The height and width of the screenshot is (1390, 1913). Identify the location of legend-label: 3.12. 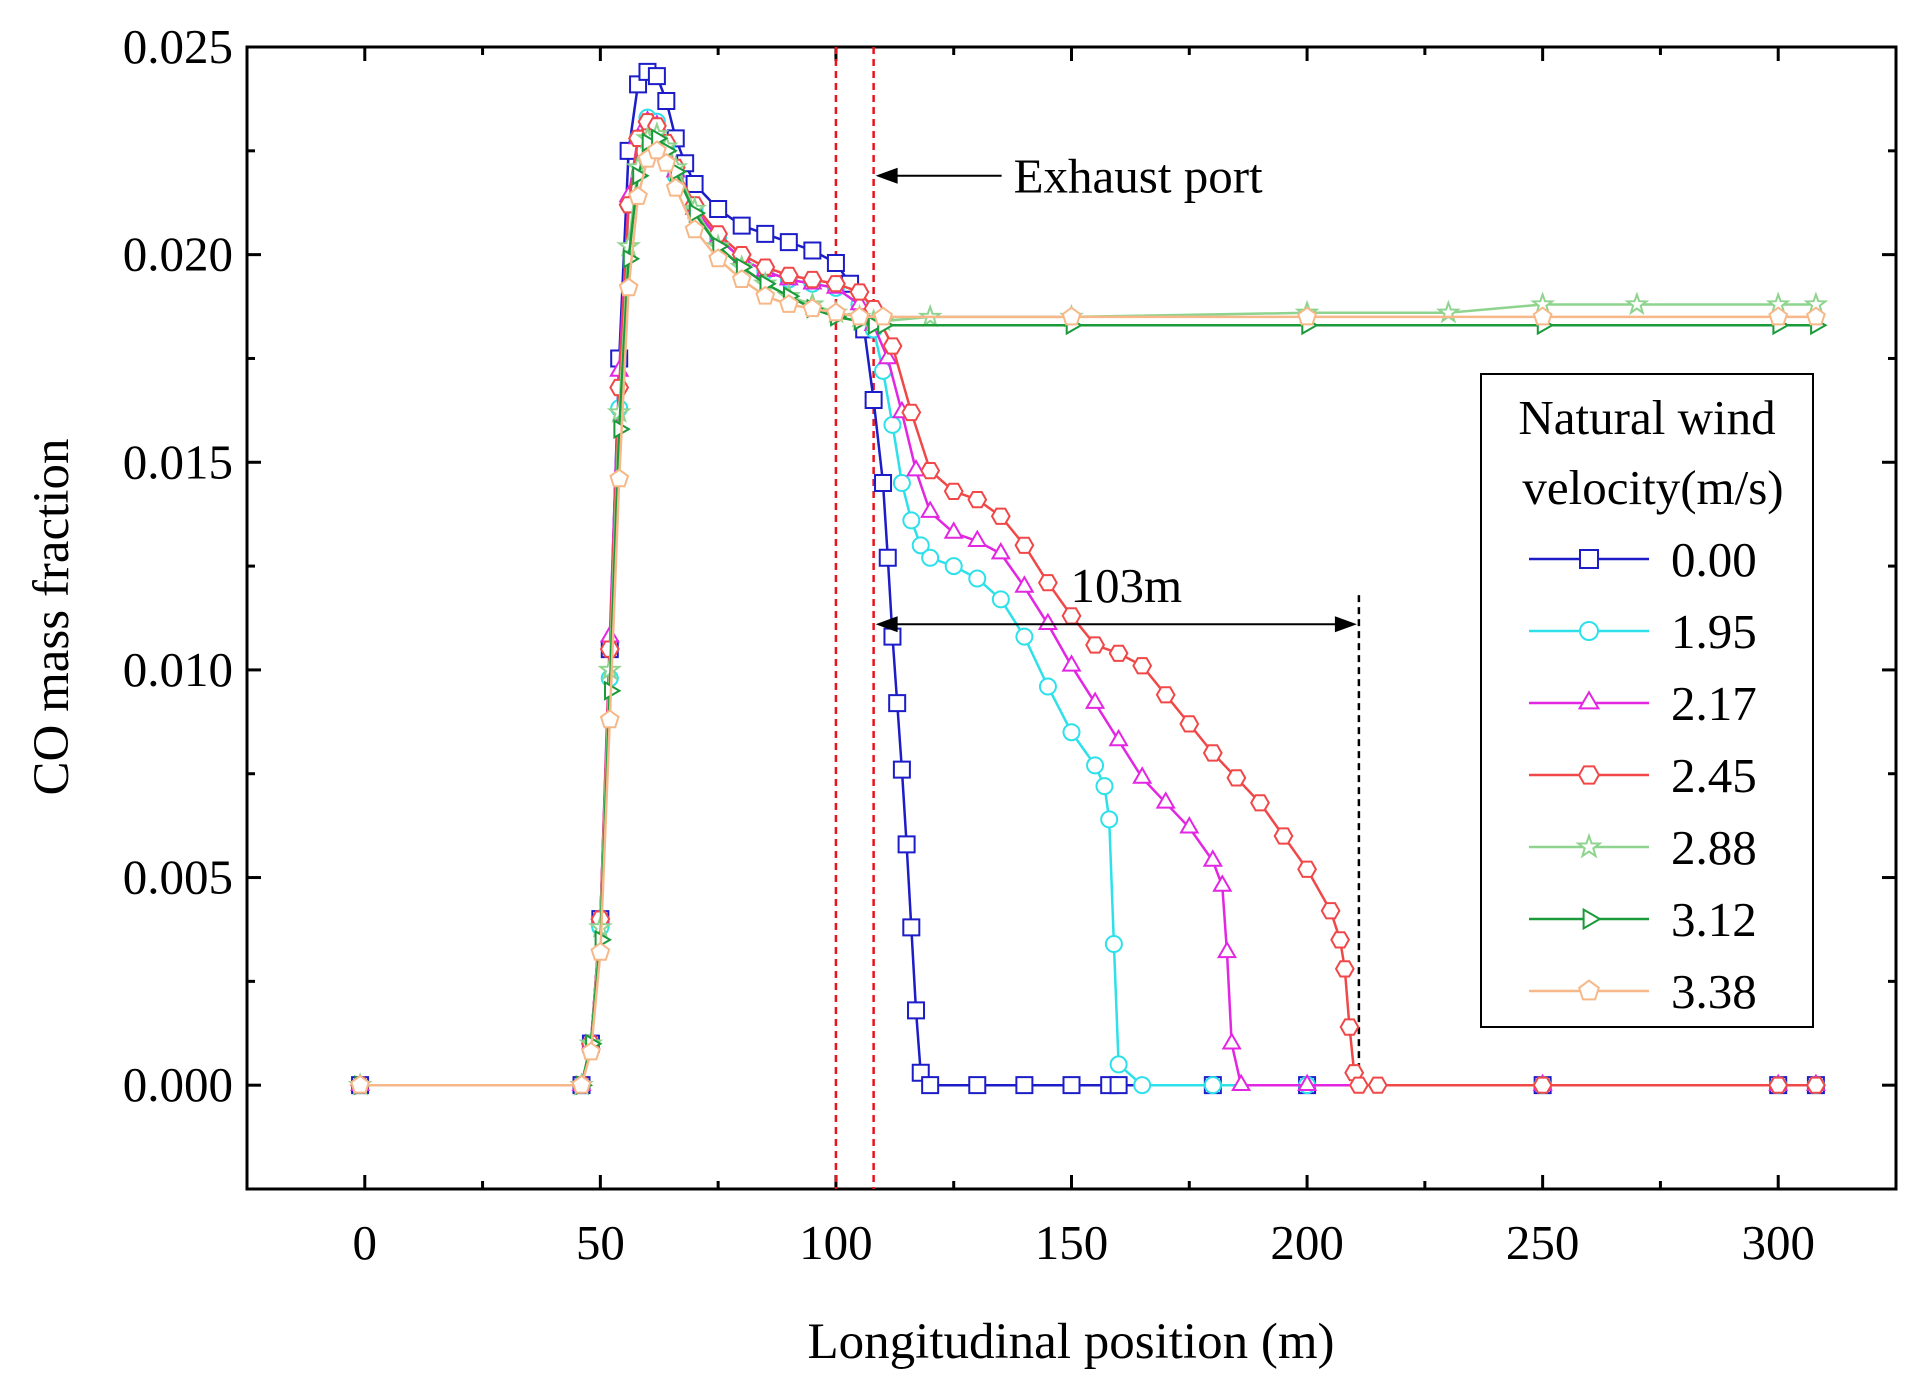
(1714, 919).